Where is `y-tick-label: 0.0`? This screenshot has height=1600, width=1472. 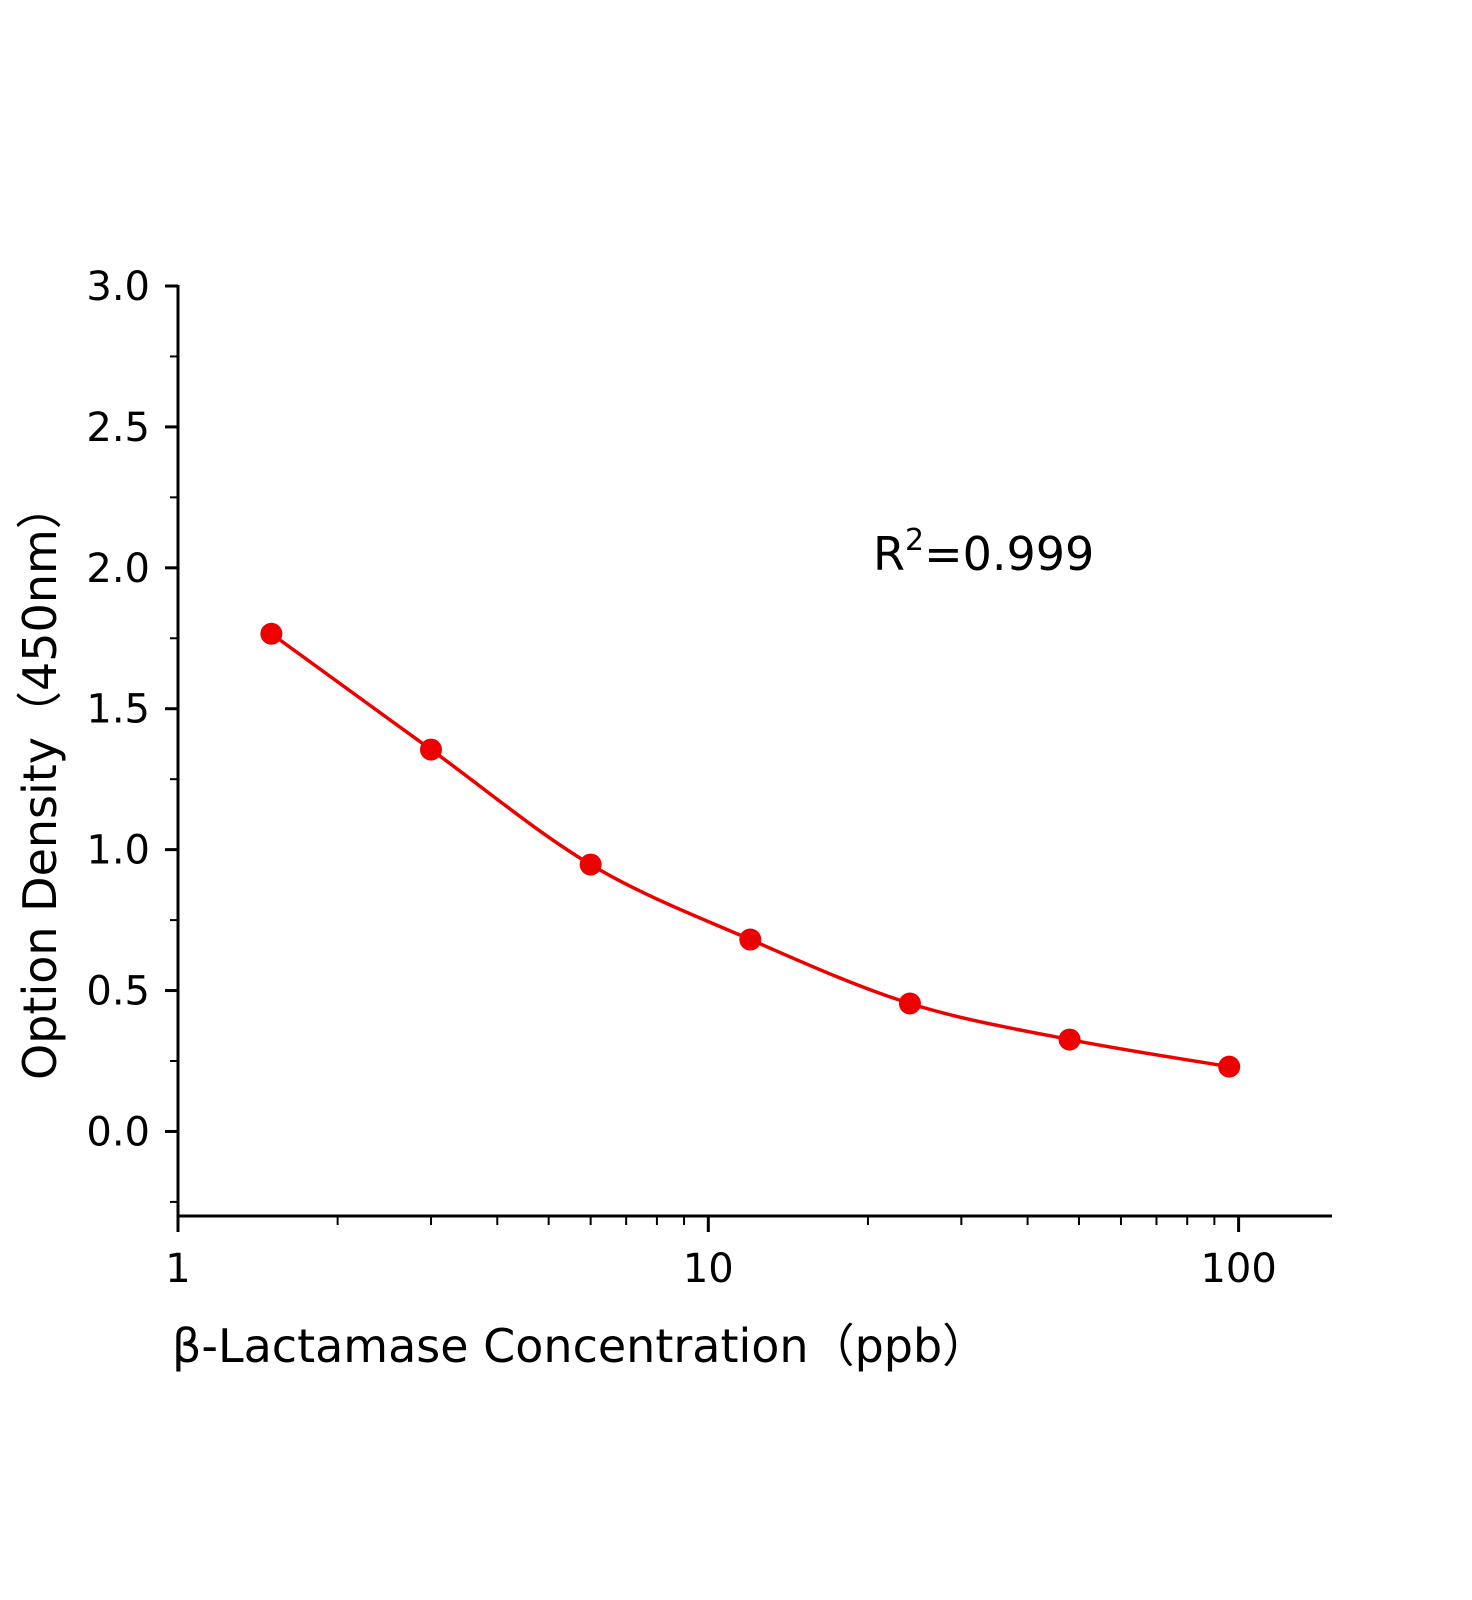 y-tick-label: 0.0 is located at coordinates (118, 1132).